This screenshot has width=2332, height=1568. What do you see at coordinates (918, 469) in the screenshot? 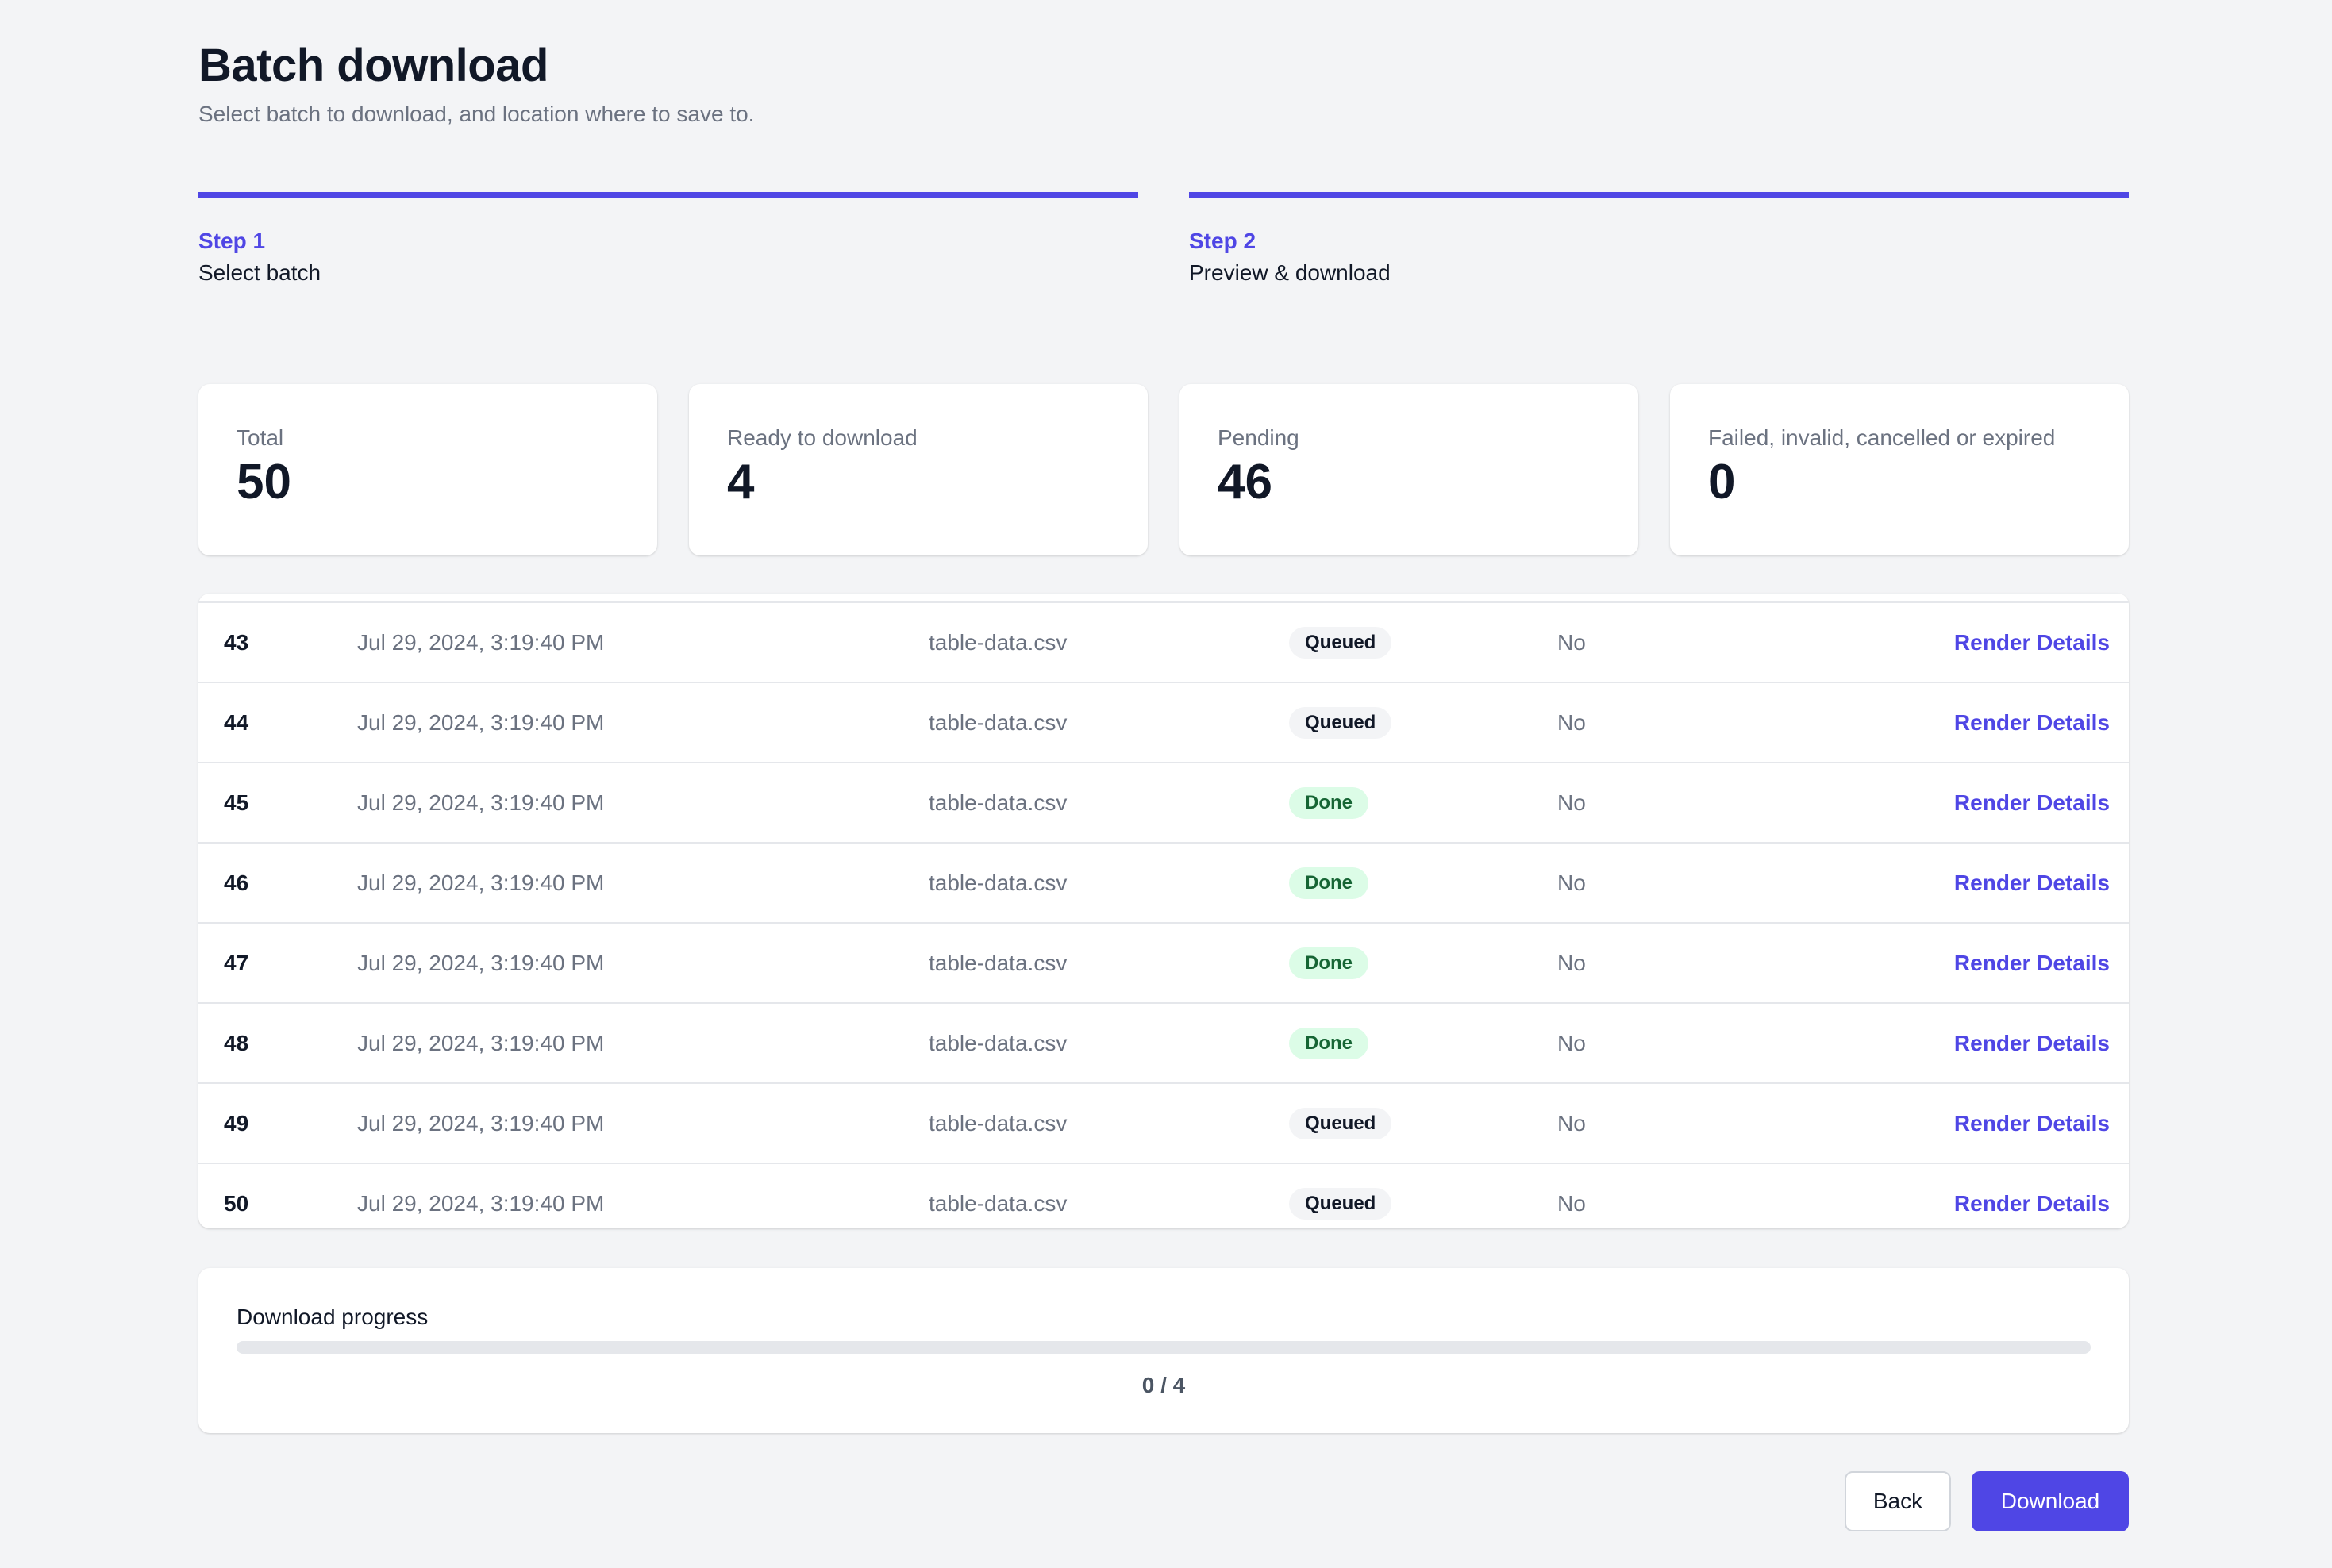
I see `stat-card-ready: Ready to download 4` at bounding box center [918, 469].